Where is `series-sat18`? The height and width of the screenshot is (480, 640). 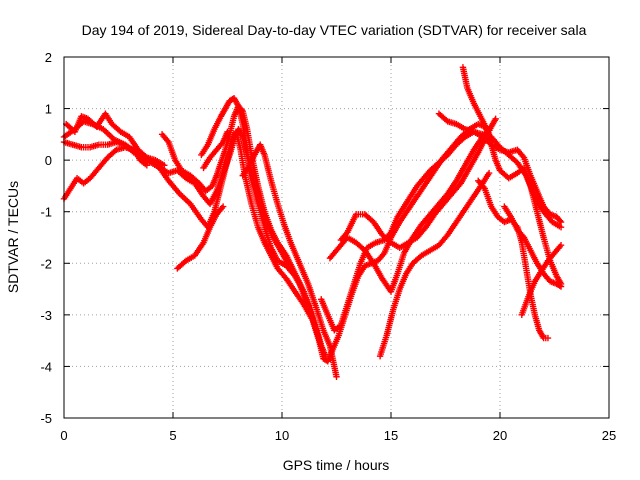 series-sat18 is located at coordinates (541, 280).